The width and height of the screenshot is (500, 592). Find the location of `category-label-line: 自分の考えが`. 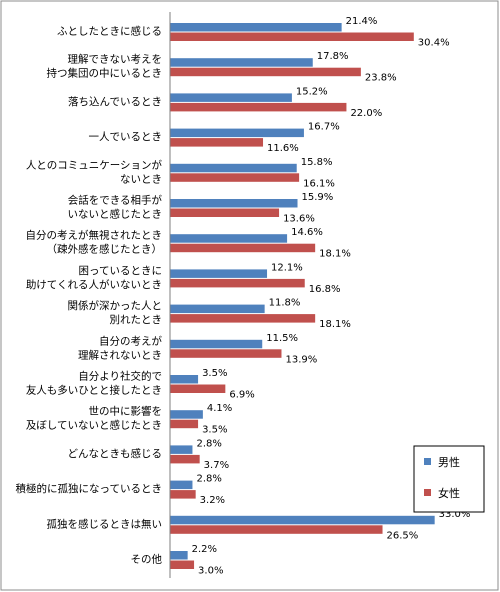

category-label-line: 自分の考えが is located at coordinates (130, 340).